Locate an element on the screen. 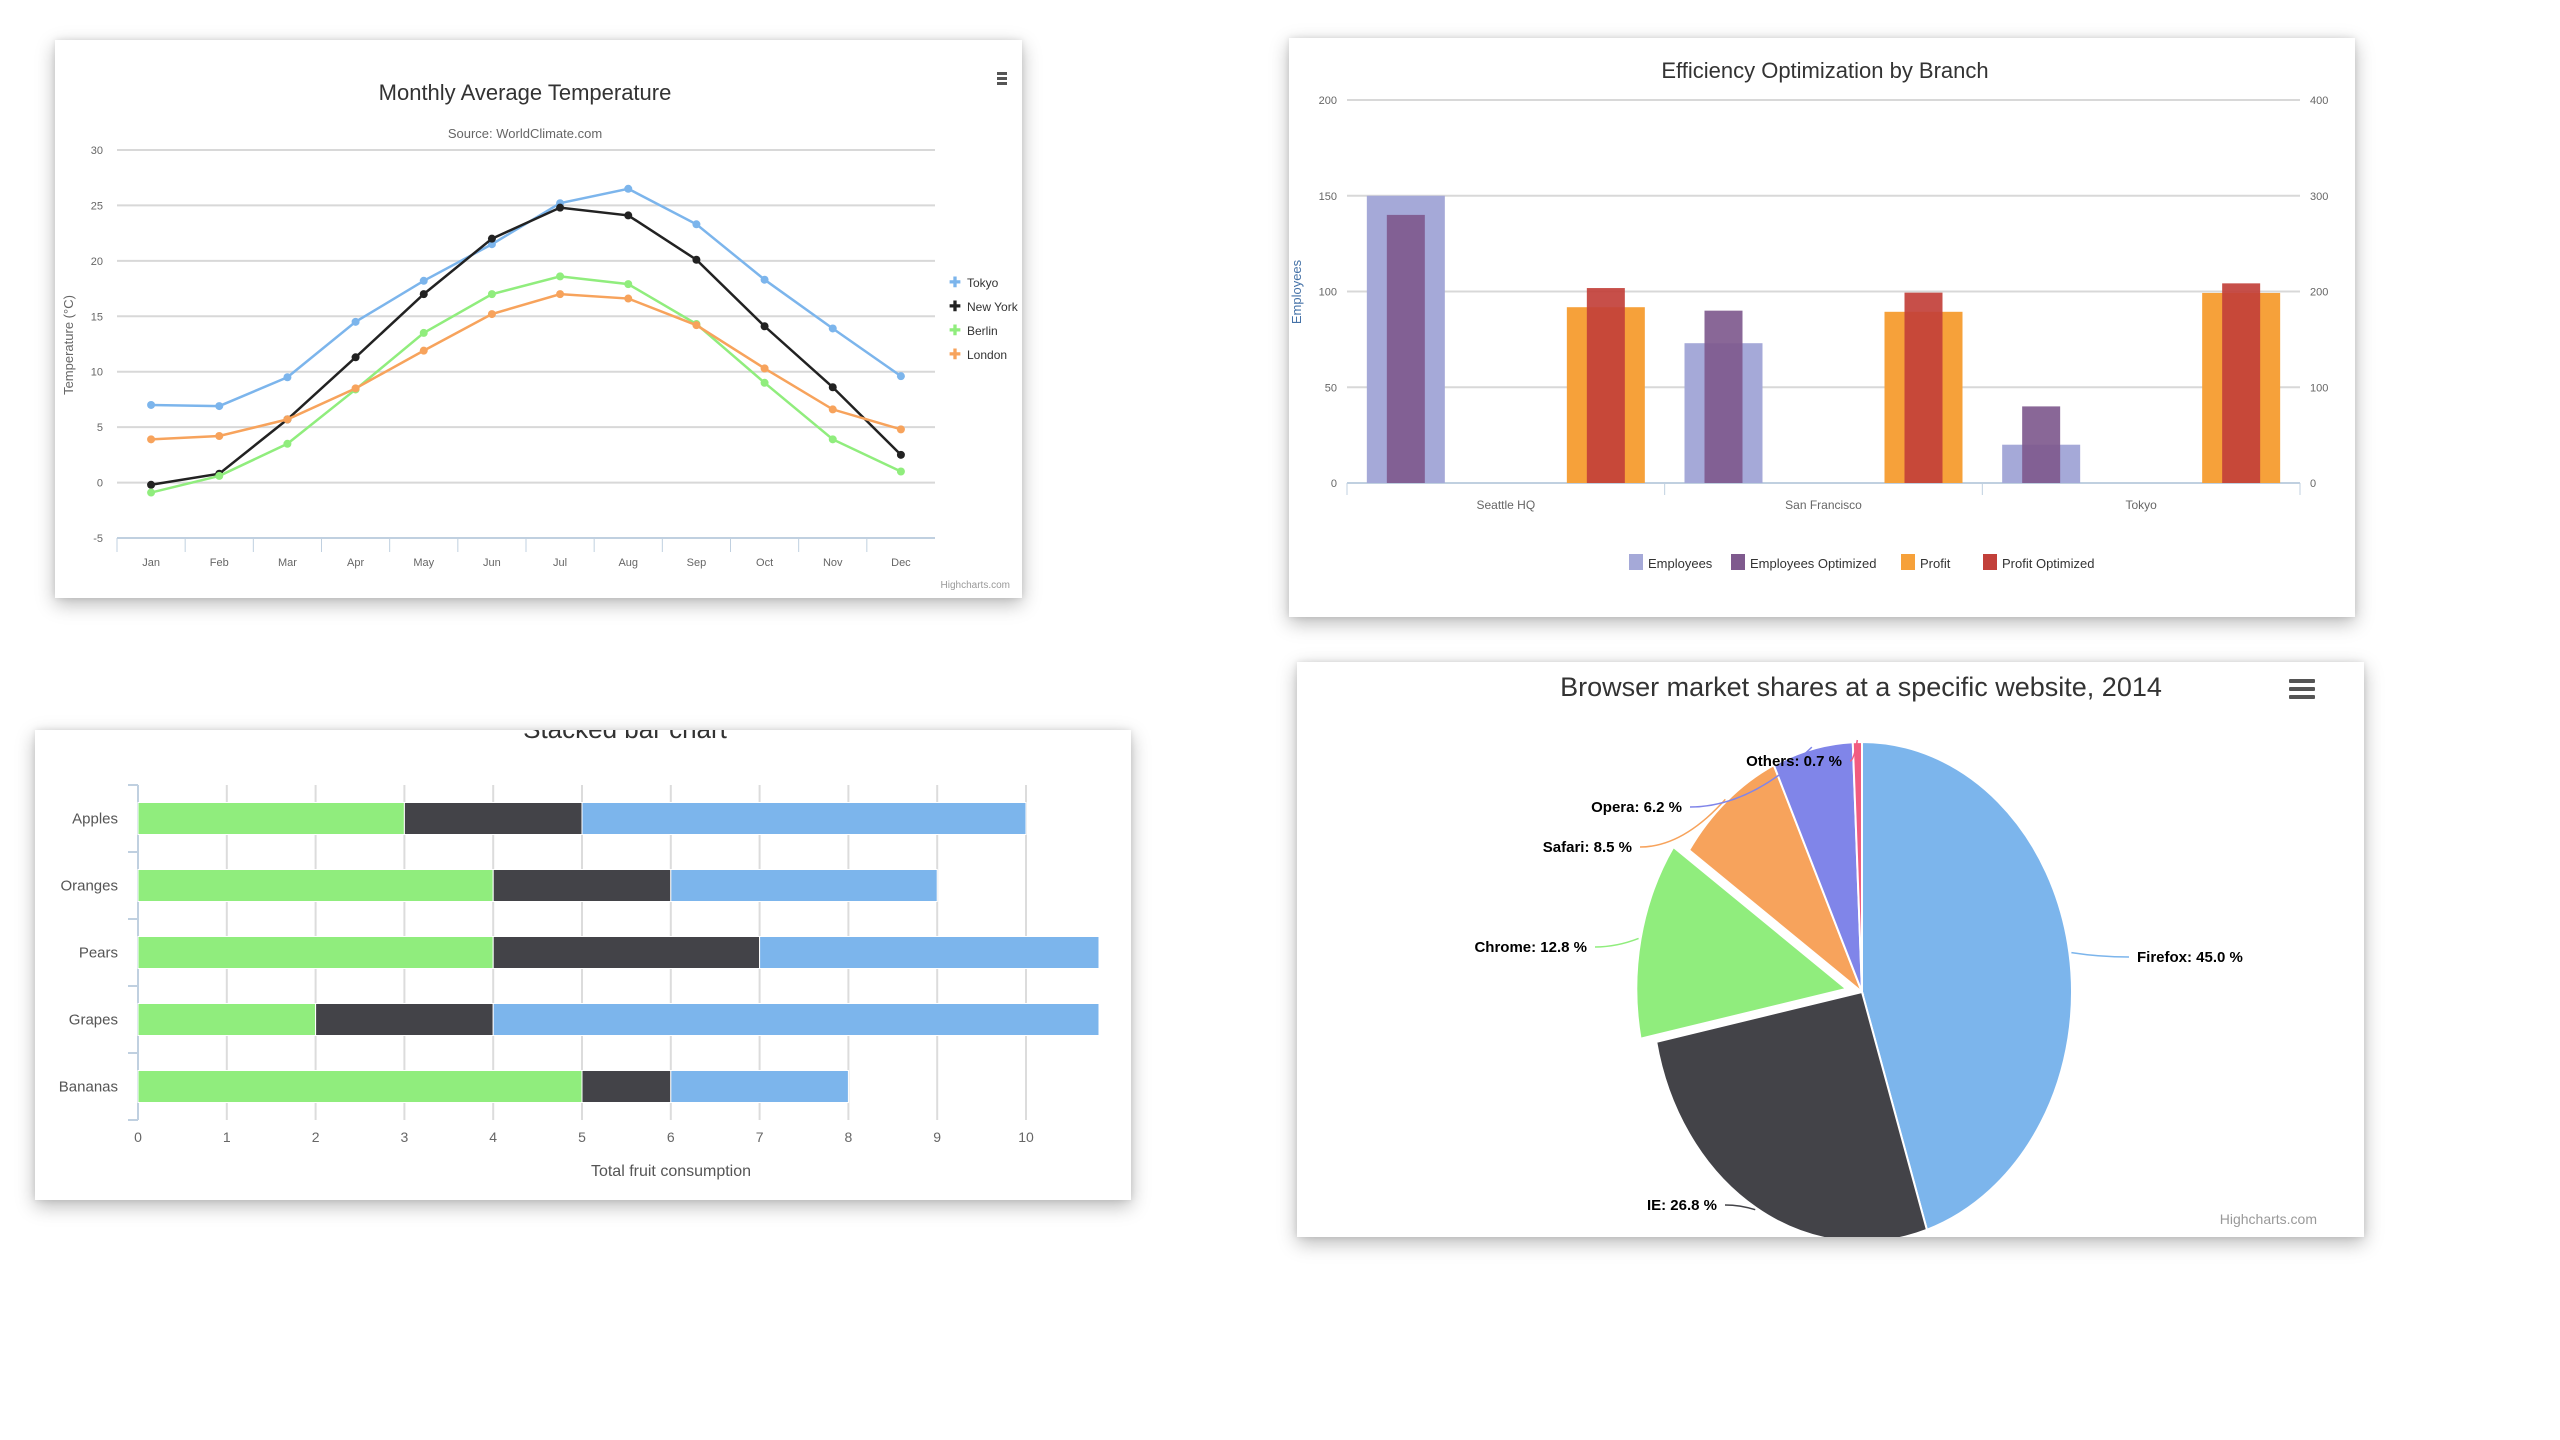 The width and height of the screenshot is (2560, 1440). pie-data-label: Opera: 6.2 % is located at coordinates (1636, 807).